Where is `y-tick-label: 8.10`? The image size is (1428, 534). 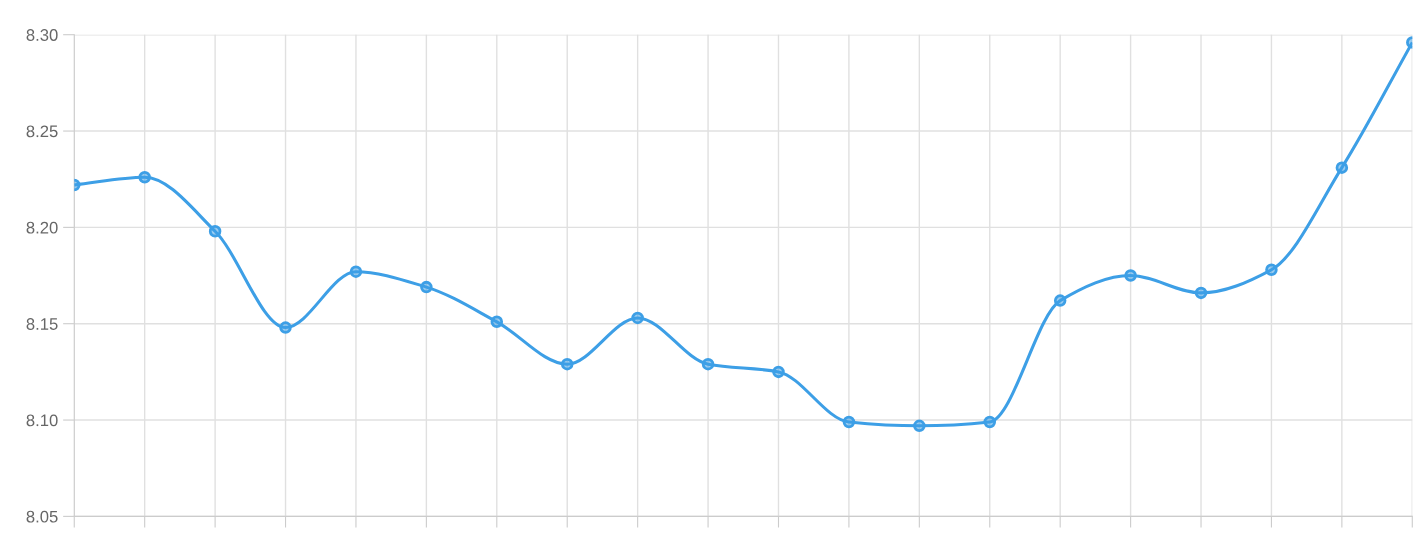 y-tick-label: 8.10 is located at coordinates (42, 420).